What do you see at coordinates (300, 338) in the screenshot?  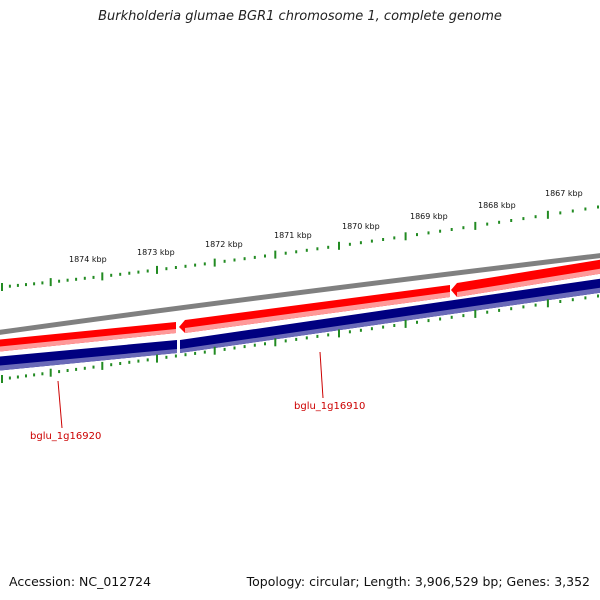 I see `inner-tick-ruler` at bounding box center [300, 338].